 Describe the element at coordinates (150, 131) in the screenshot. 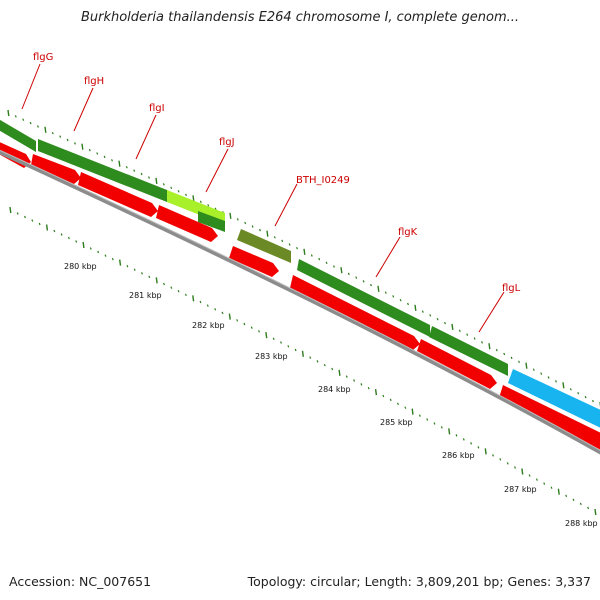

I see `gene-label-flgI: flgI` at that location.